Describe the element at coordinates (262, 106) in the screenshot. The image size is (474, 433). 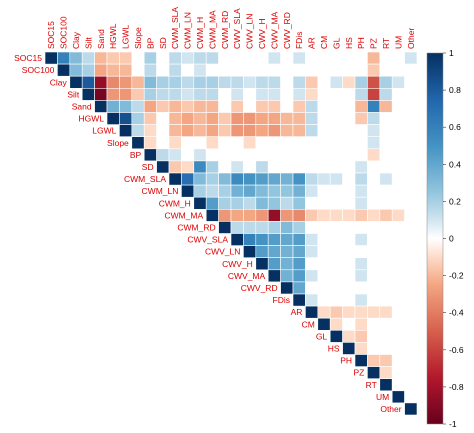
I see `cell-sand-cwv-h` at that location.